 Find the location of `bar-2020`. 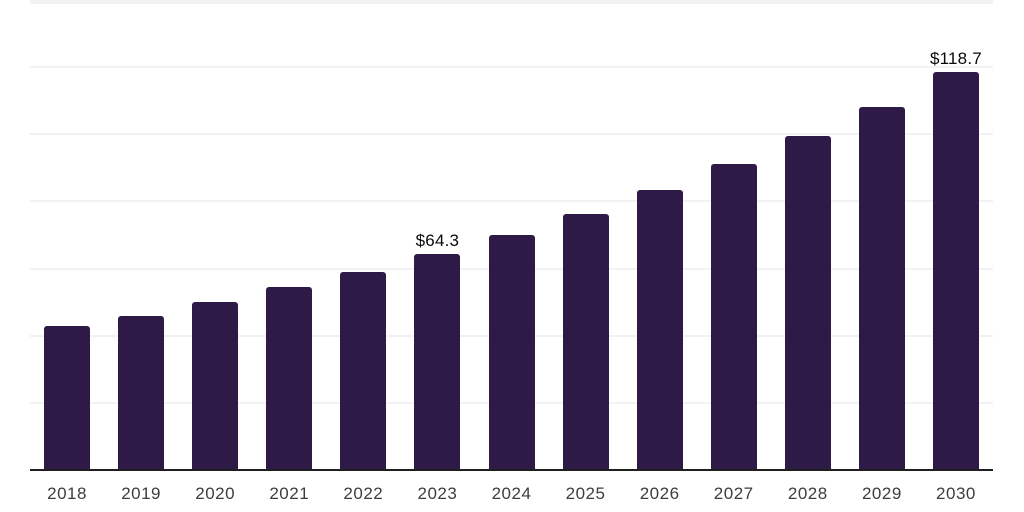

bar-2020 is located at coordinates (215, 386).